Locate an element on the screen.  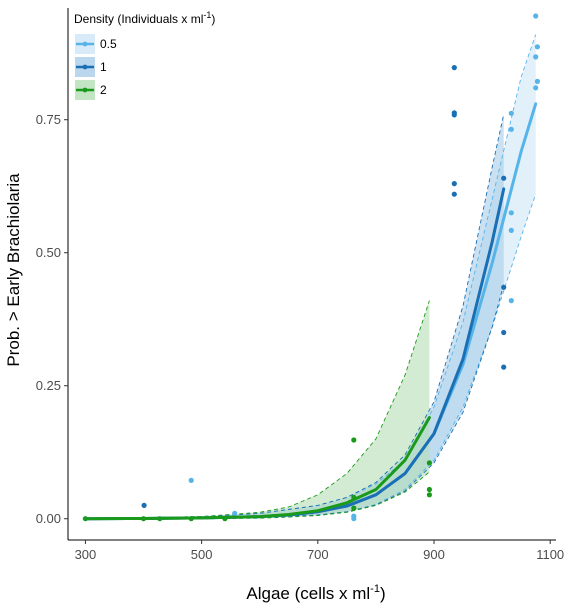
y-axis-title: Prob. > Early Brachiolaria is located at coordinates (13, 270).